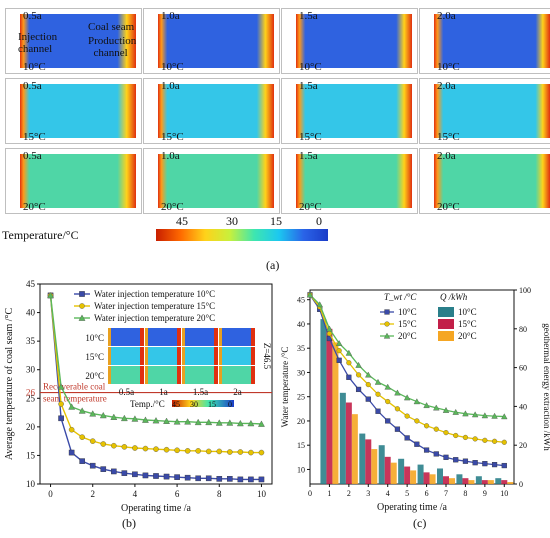 The image size is (550, 538). What do you see at coordinates (407, 312) in the screenshot?
I see `legend-line-label: 10°C` at bounding box center [407, 312].